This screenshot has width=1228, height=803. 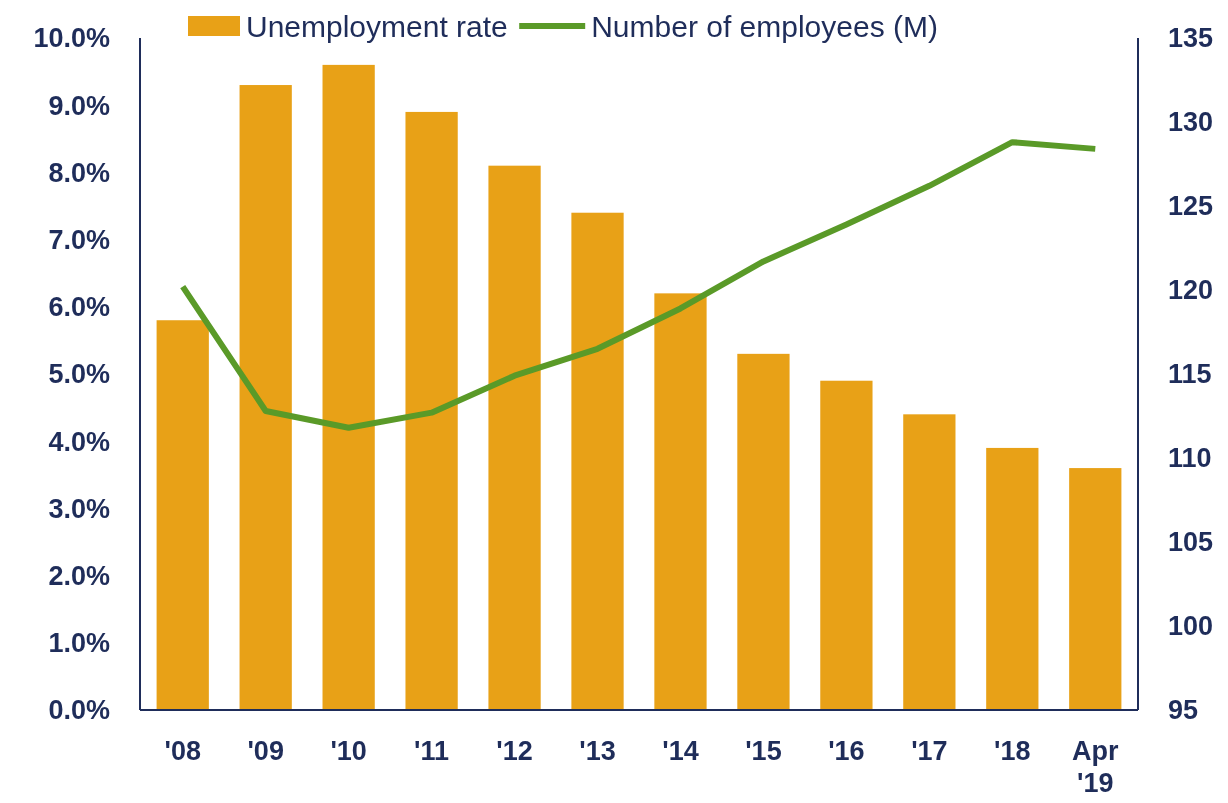 What do you see at coordinates (265, 751) in the screenshot?
I see `x-tick-label: '09` at bounding box center [265, 751].